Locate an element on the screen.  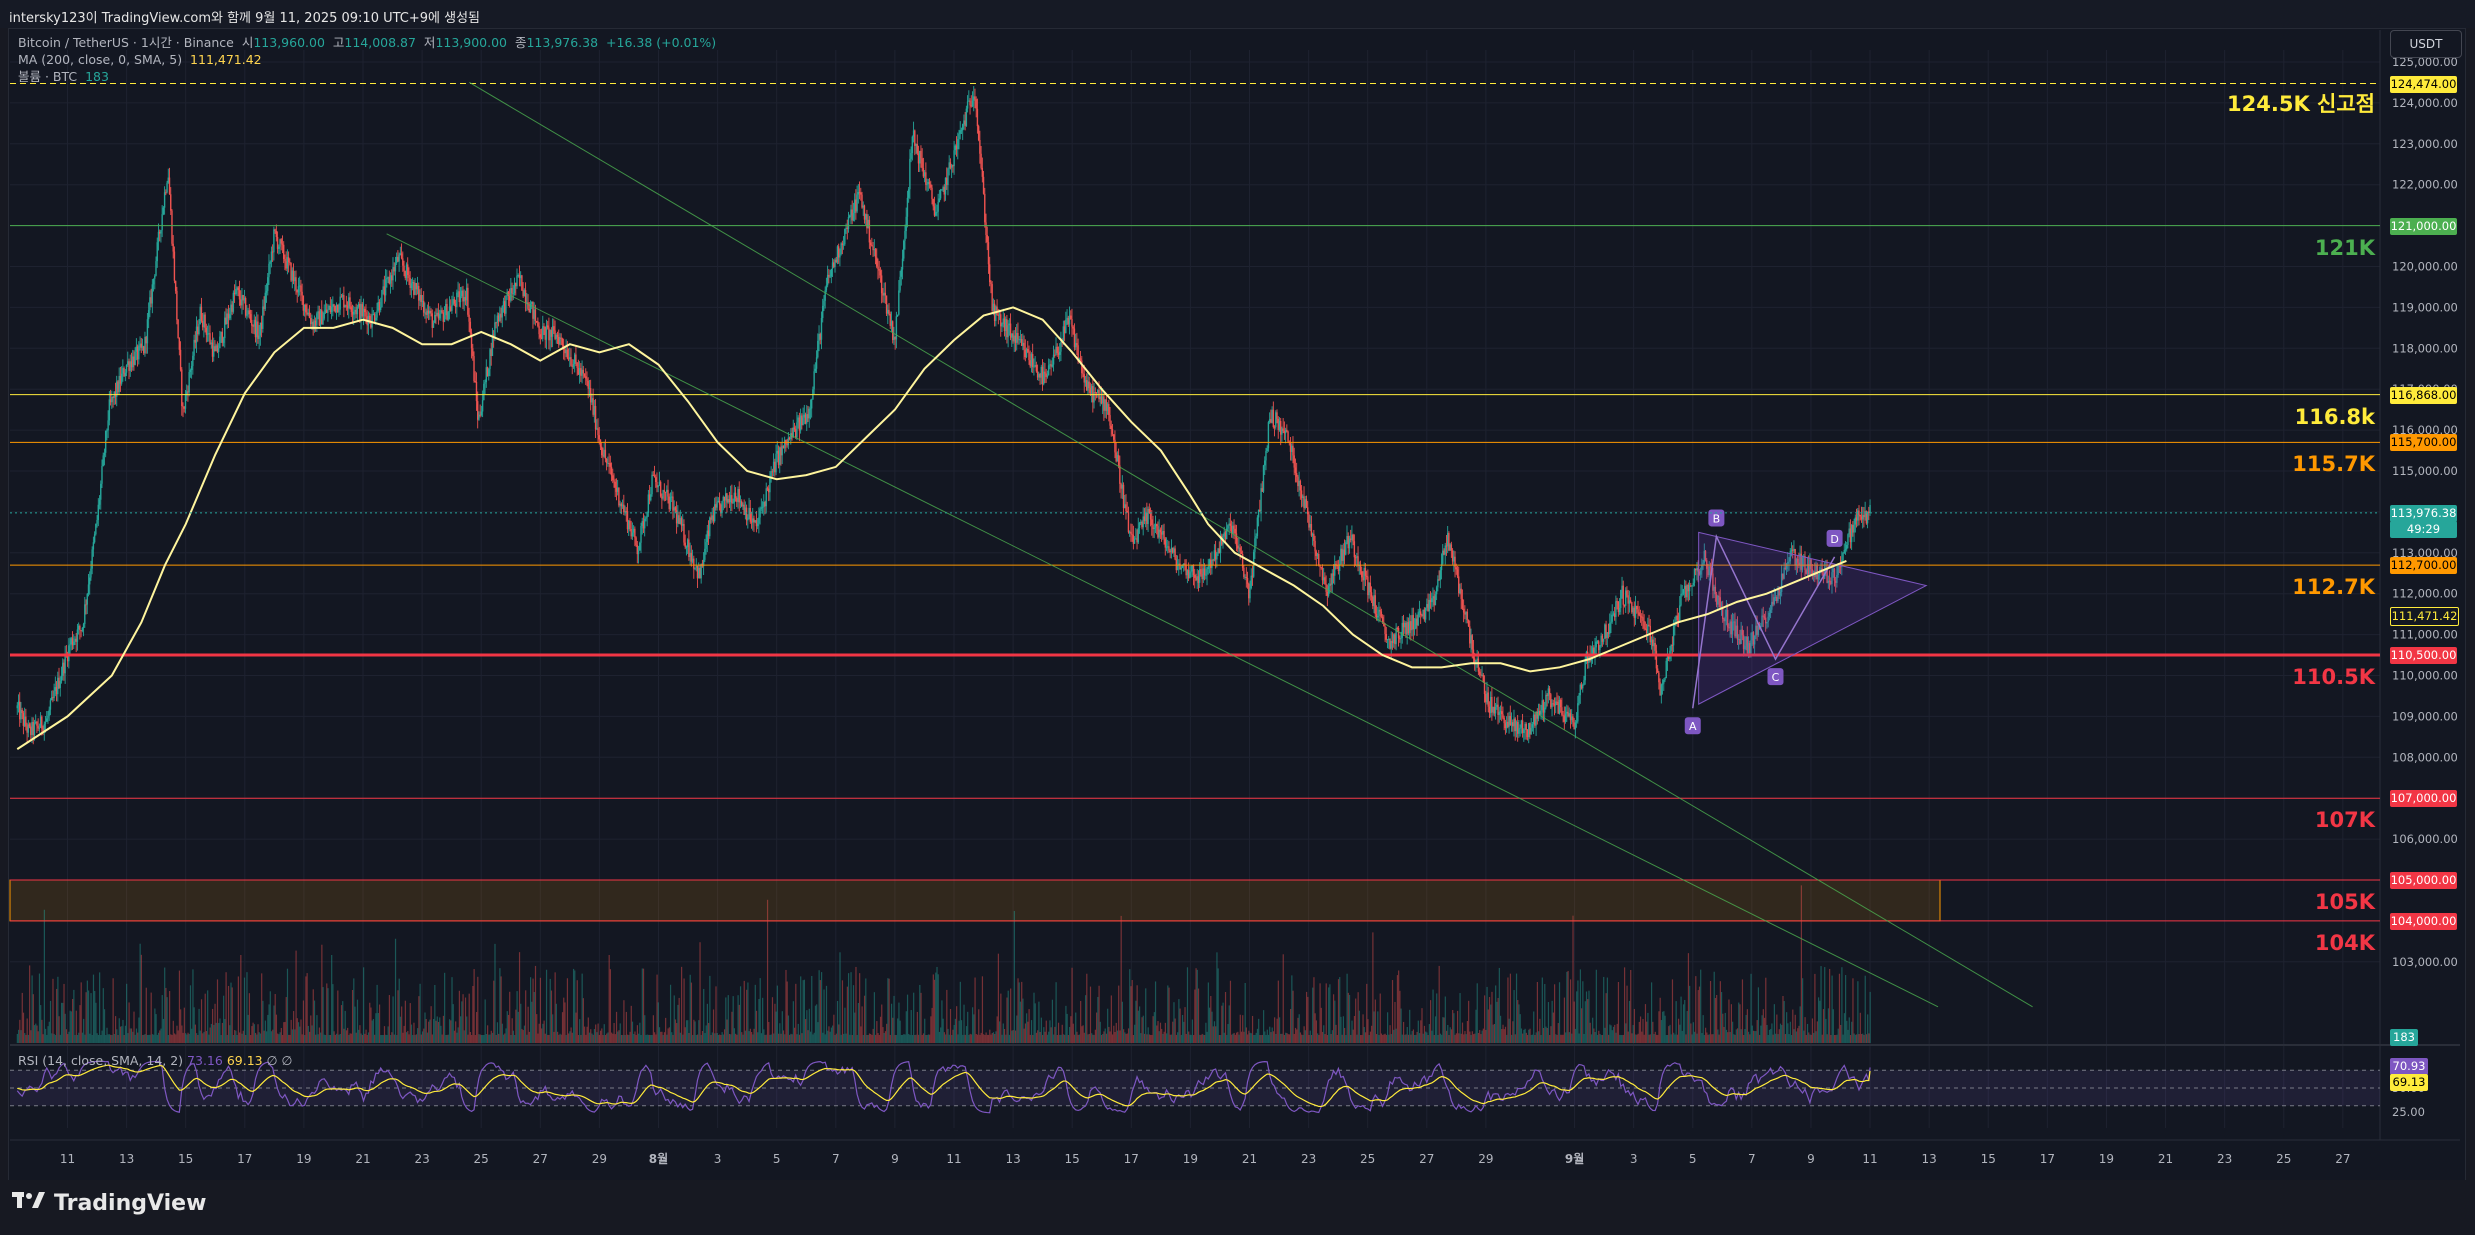
time-axis-label: 21 is located at coordinates (2165, 1159).